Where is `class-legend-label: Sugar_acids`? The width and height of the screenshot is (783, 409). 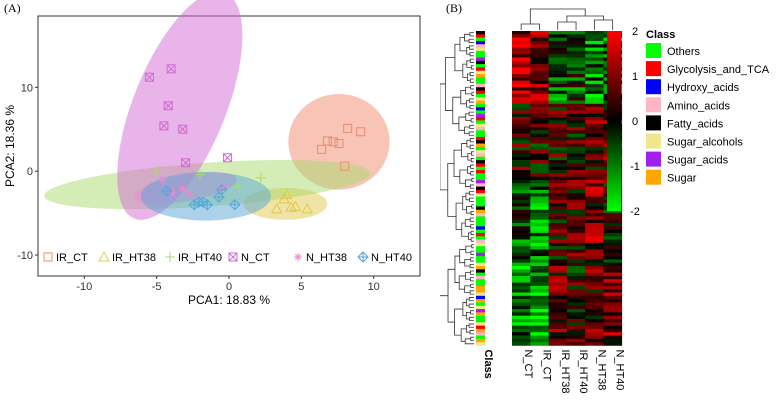 class-legend-label: Sugar_acids is located at coordinates (698, 161).